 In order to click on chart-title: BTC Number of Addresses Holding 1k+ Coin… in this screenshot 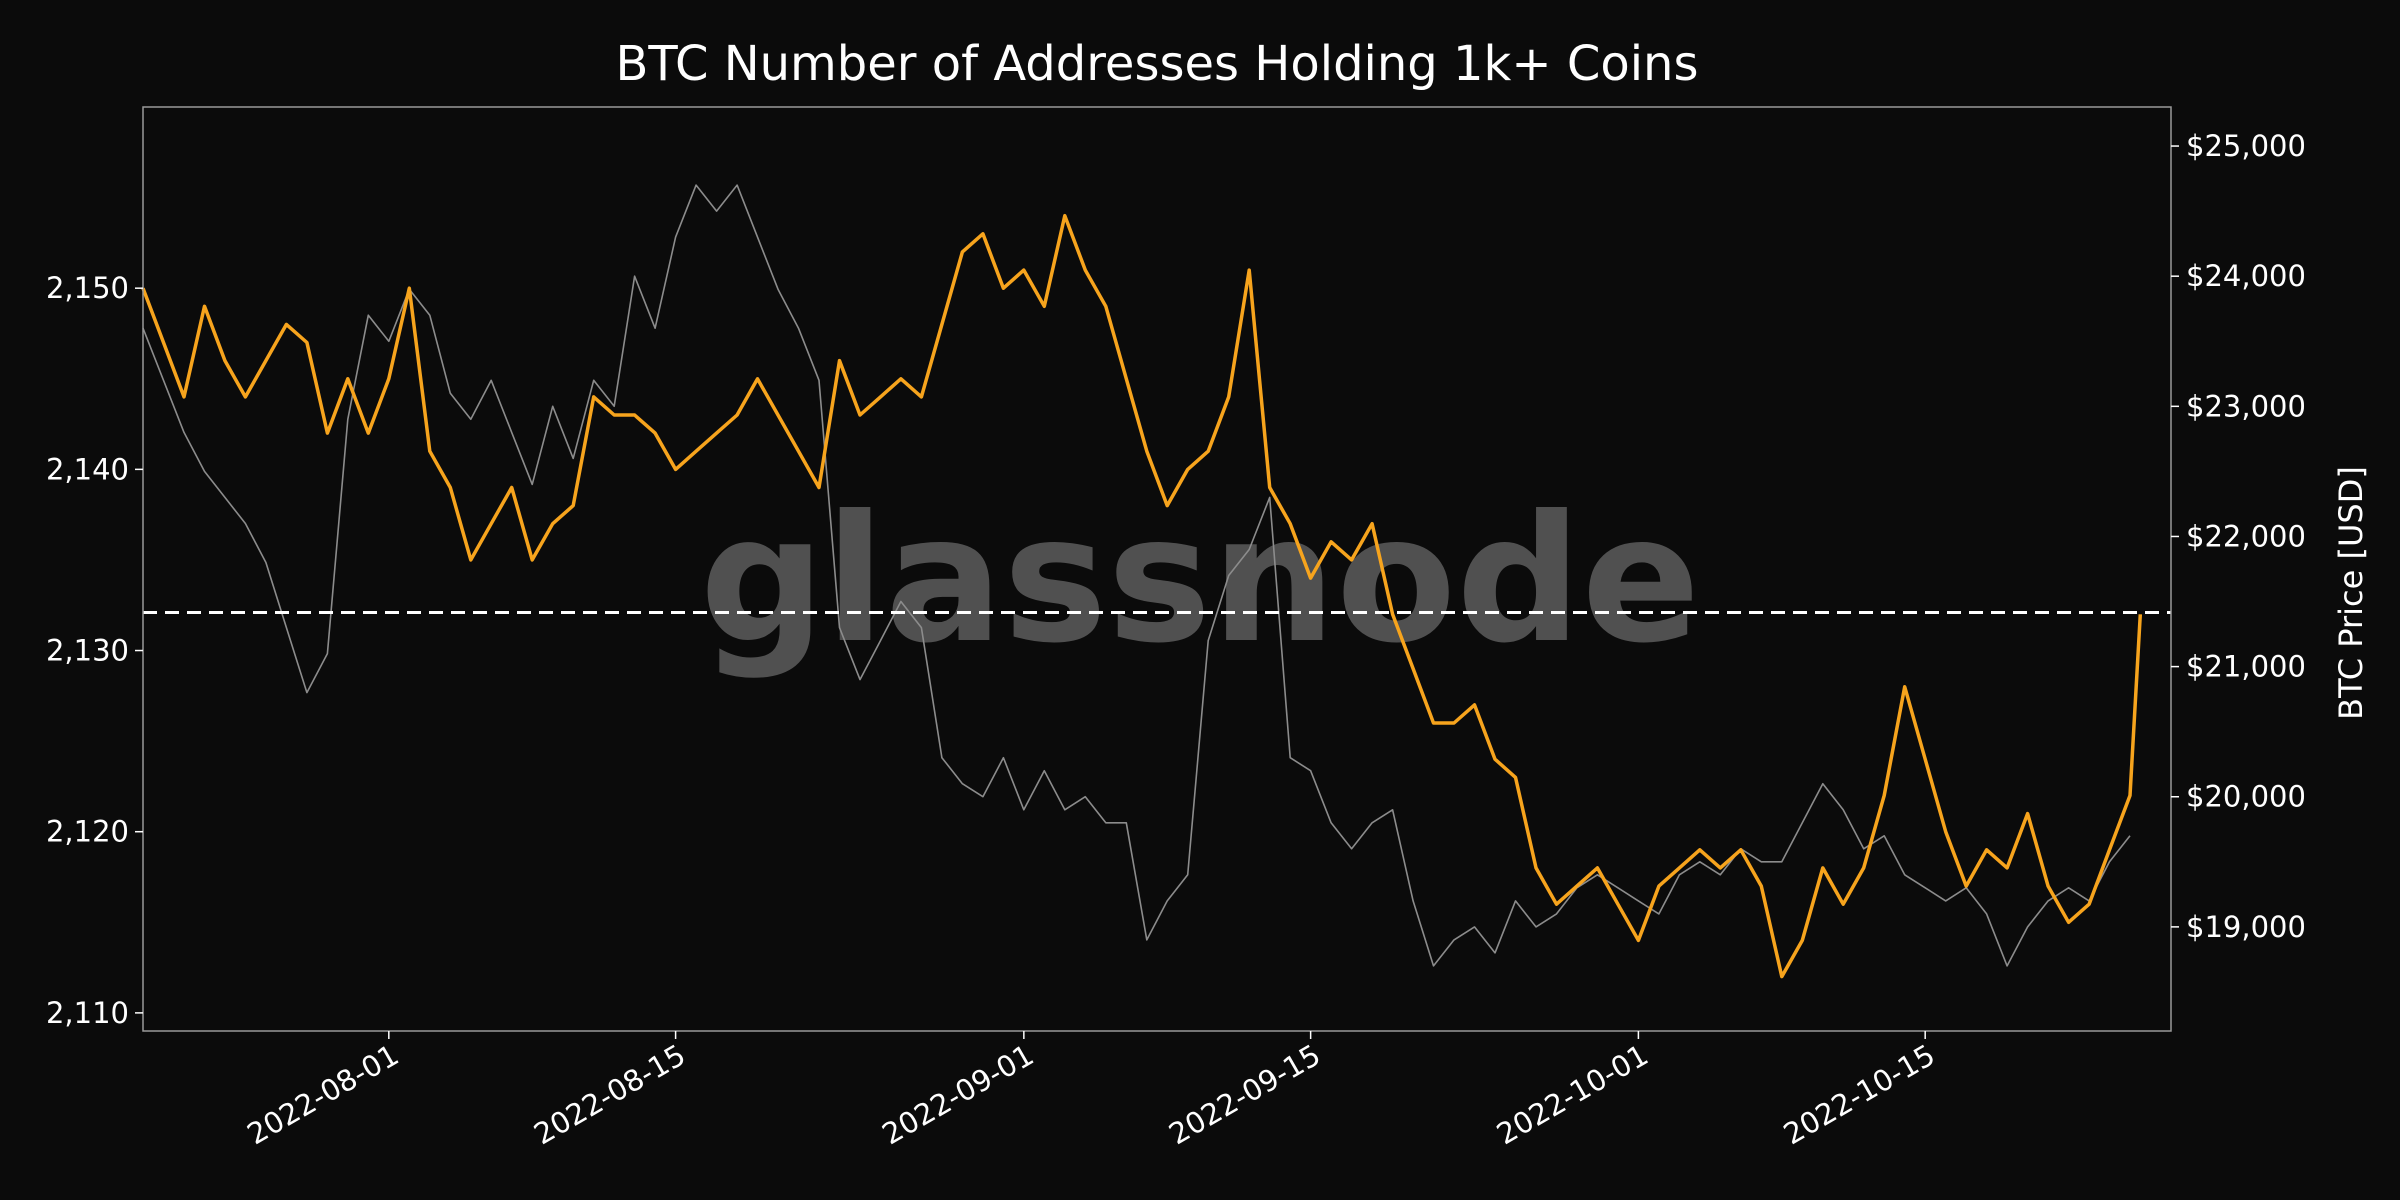, I will do `click(1157, 64)`.